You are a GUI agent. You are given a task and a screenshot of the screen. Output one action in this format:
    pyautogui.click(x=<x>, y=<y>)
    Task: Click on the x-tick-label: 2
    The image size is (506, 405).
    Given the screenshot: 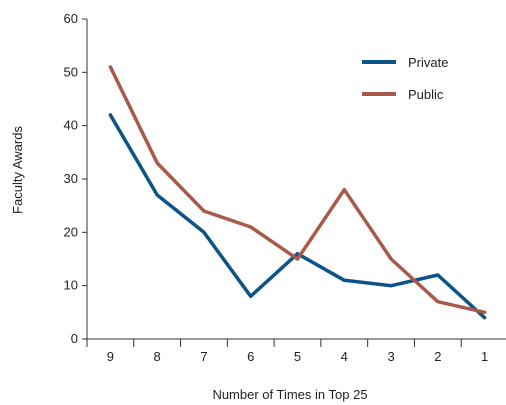 What is the action you would take?
    pyautogui.click(x=437, y=356)
    